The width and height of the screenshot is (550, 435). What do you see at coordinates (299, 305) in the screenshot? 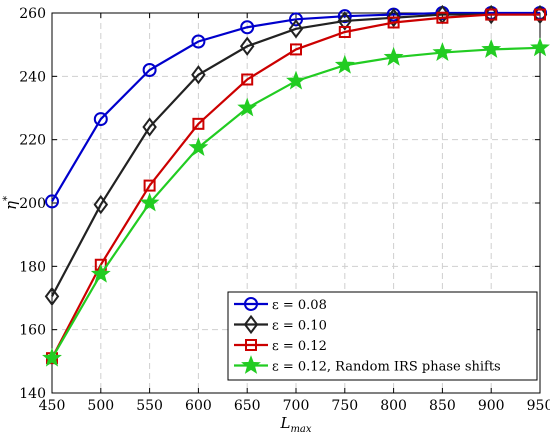
I see `legend-label: ε = 0.08` at bounding box center [299, 305].